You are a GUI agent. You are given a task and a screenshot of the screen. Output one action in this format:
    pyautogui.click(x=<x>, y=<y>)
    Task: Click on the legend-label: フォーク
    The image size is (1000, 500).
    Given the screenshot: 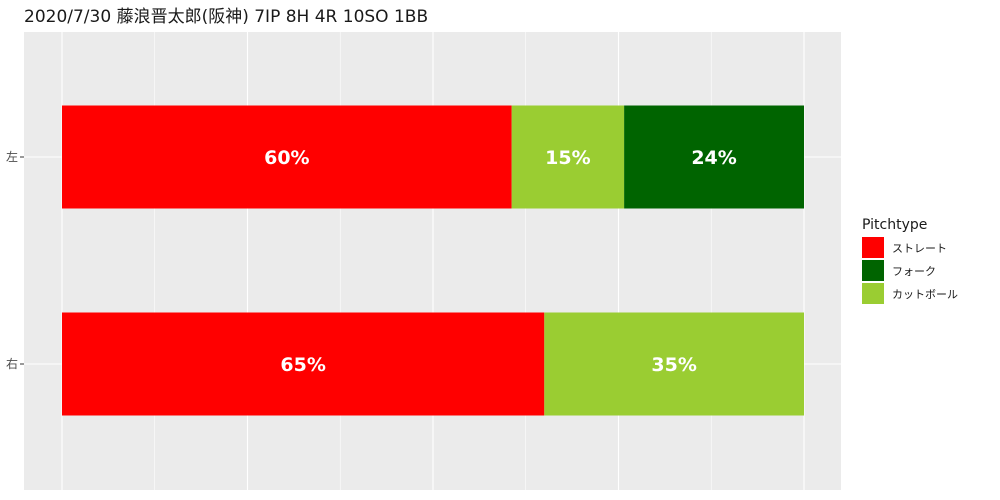 What is the action you would take?
    pyautogui.click(x=914, y=271)
    